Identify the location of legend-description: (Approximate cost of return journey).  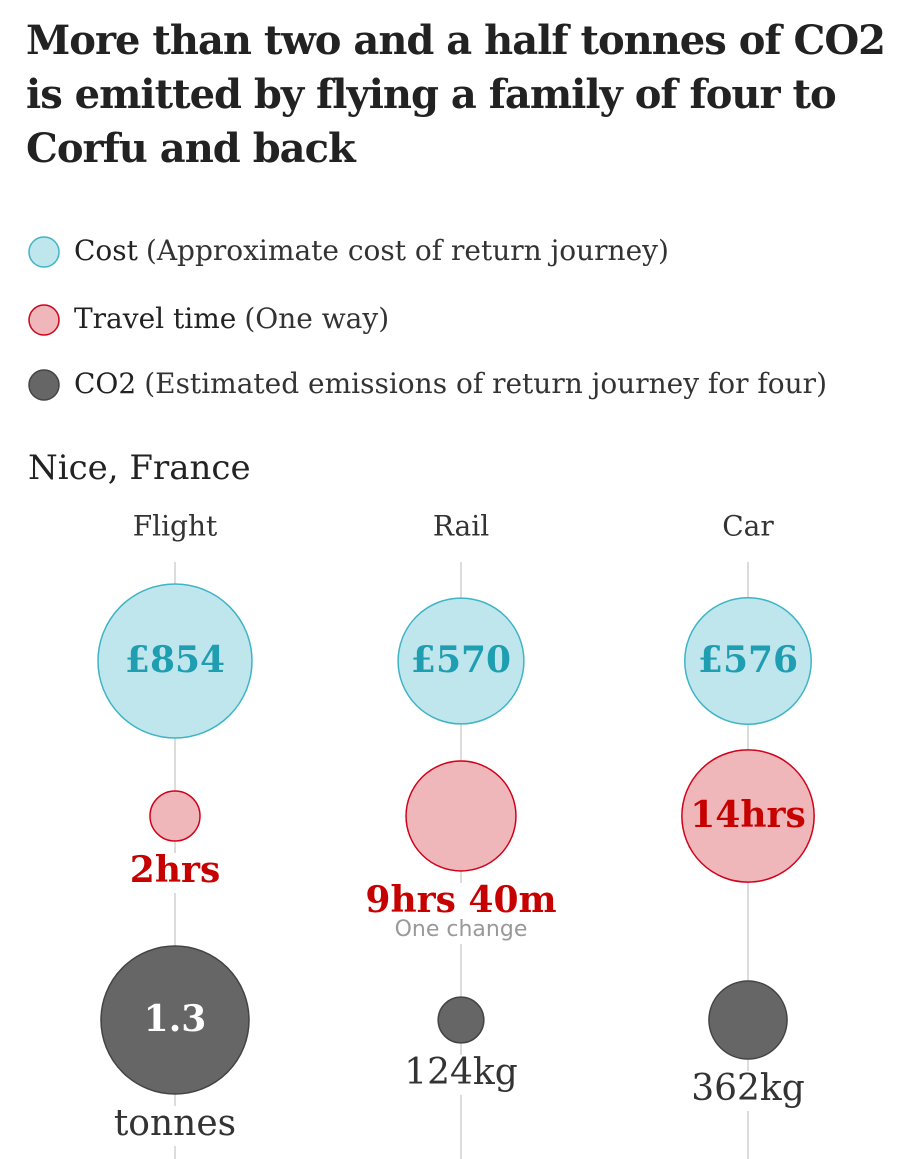
(407, 250).